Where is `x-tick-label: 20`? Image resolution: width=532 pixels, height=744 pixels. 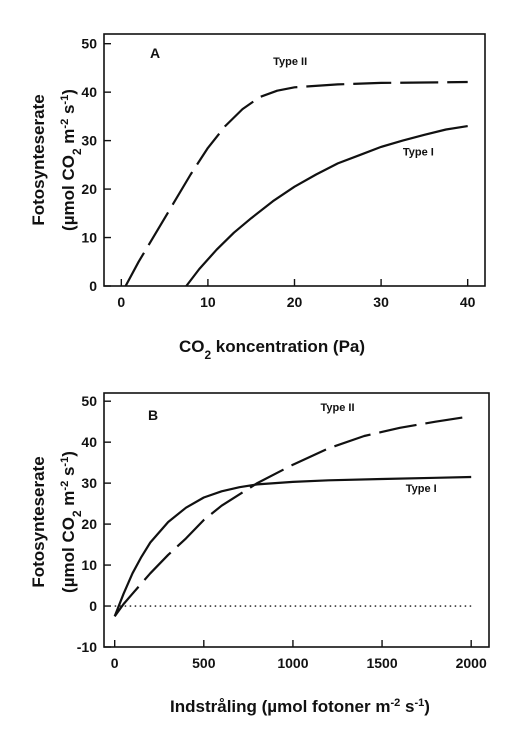 x-tick-label: 20 is located at coordinates (295, 302).